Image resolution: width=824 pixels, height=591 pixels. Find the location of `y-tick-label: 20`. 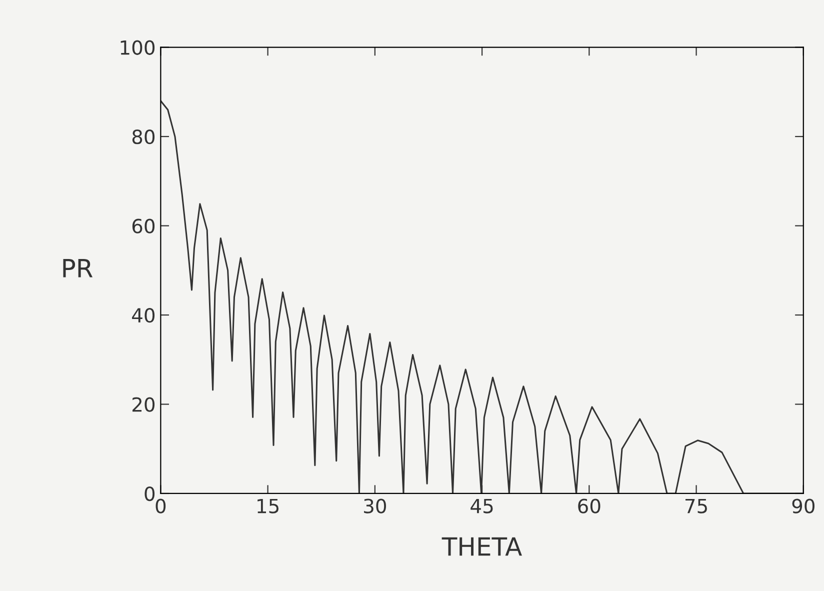

y-tick-label: 20 is located at coordinates (143, 404).